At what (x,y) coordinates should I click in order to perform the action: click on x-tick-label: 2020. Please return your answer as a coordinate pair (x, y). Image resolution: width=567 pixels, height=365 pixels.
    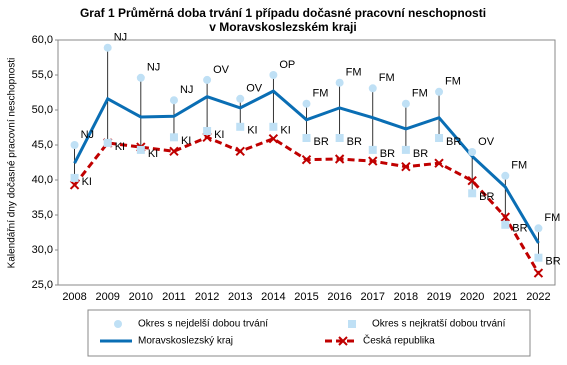
    Looking at the image, I should click on (472, 297).